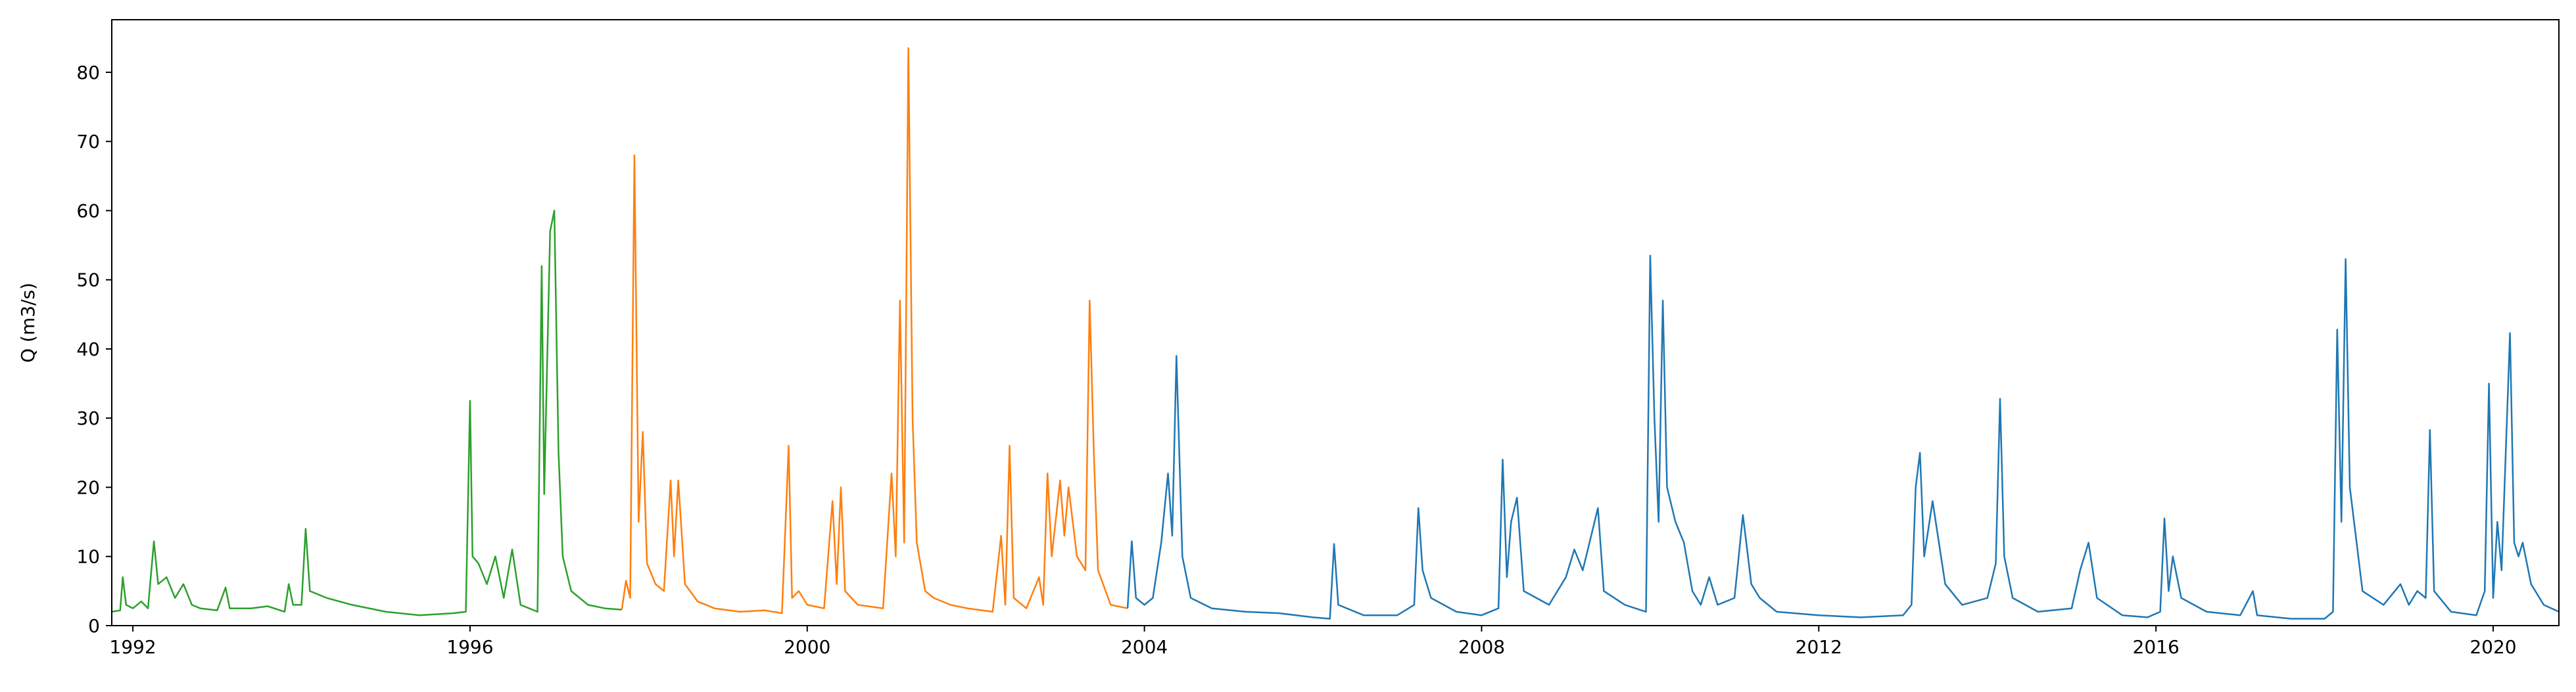 The width and height of the screenshot is (2576, 692). Describe the element at coordinates (88, 141) in the screenshot. I see `y-tick-label: 70` at that location.